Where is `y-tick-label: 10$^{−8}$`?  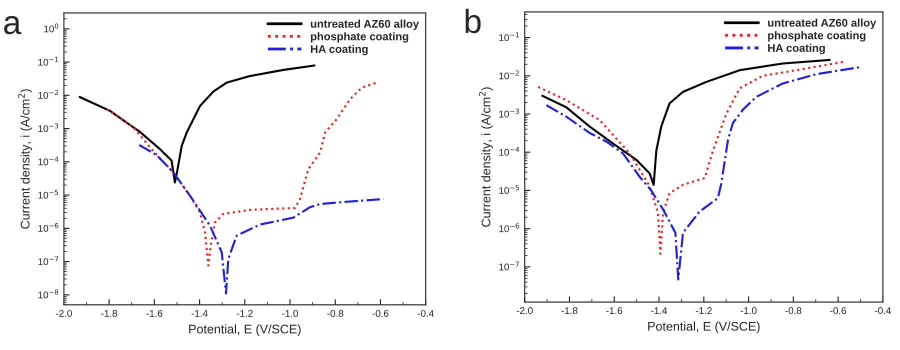
y-tick-label: 10$^{−8}$ is located at coordinates (48, 294).